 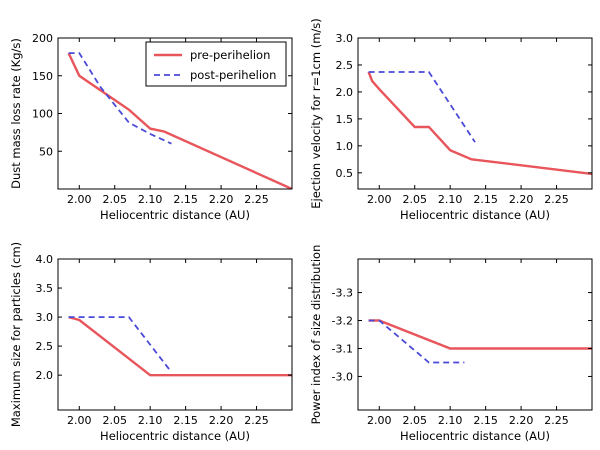 I want to click on y-tick-label: 1.5, so click(x=345, y=119).